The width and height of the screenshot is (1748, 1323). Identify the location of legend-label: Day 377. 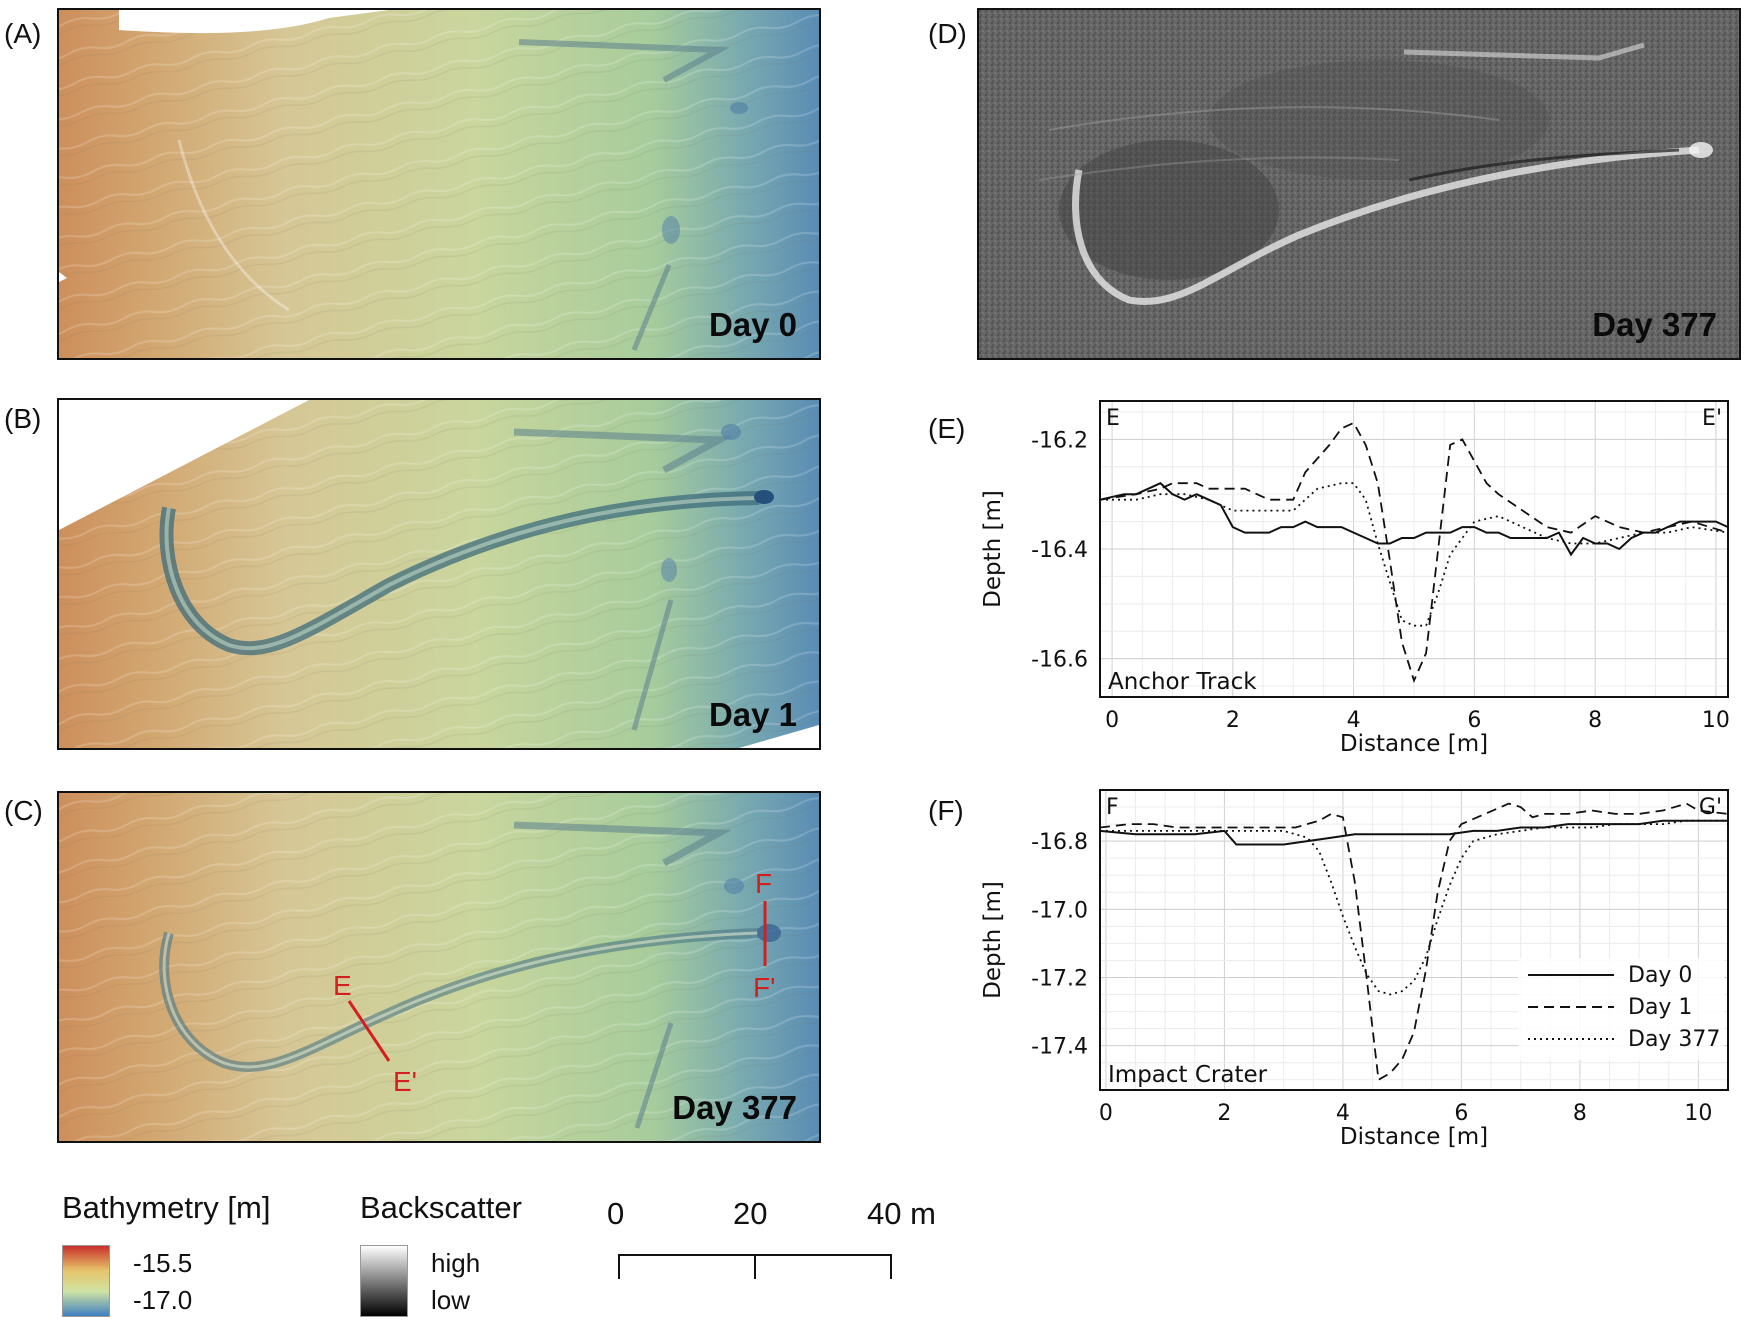
(1674, 1039).